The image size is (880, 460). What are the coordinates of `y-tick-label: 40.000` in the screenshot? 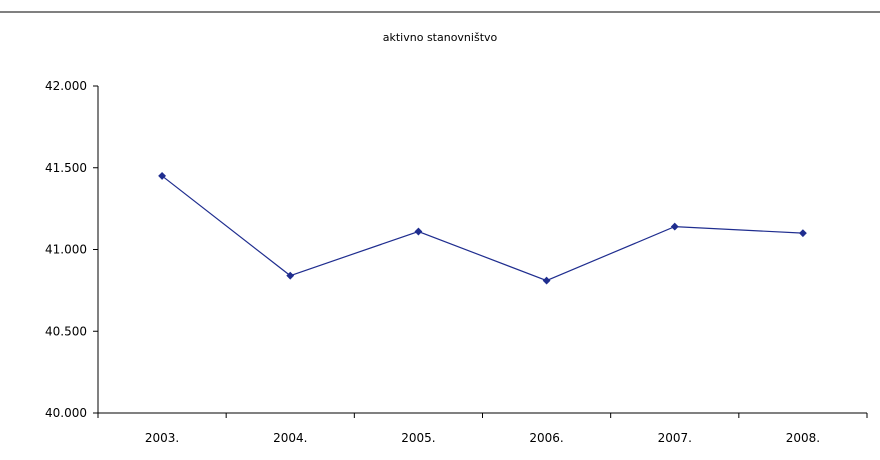 It's located at (66, 413).